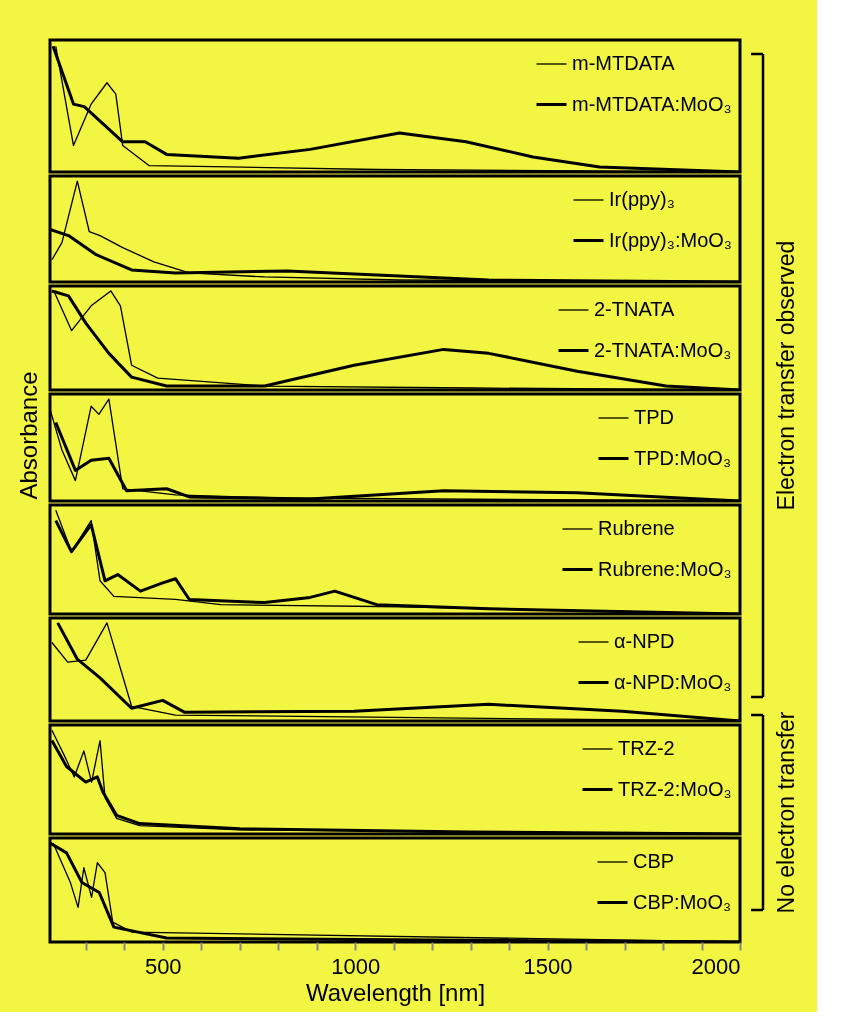 The image size is (867, 1036). Describe the element at coordinates (163, 966) in the screenshot. I see `x-tick-label: 500` at that location.